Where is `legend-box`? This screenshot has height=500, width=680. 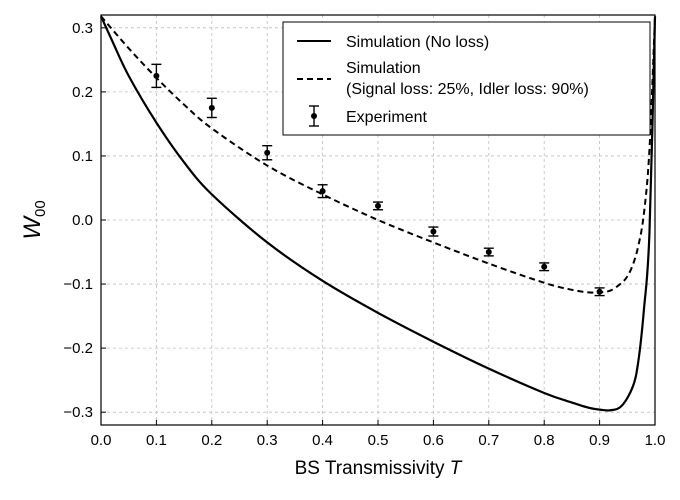 legend-box is located at coordinates (466, 78).